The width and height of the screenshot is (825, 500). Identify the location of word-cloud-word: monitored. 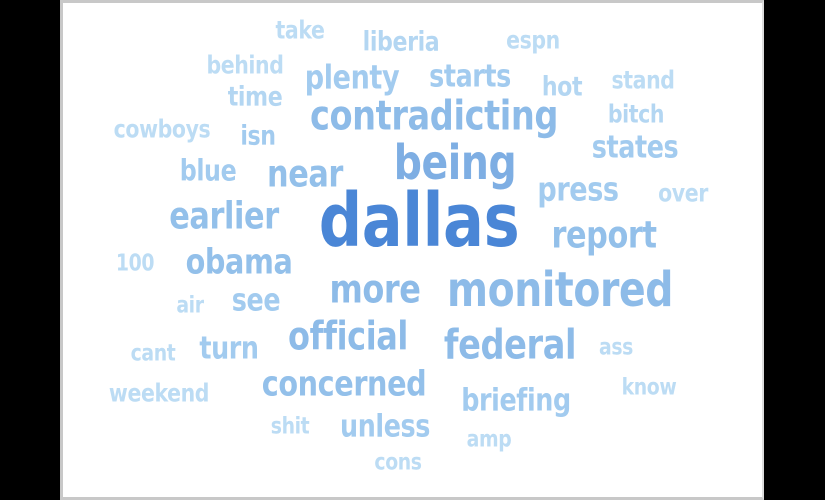
(560, 290).